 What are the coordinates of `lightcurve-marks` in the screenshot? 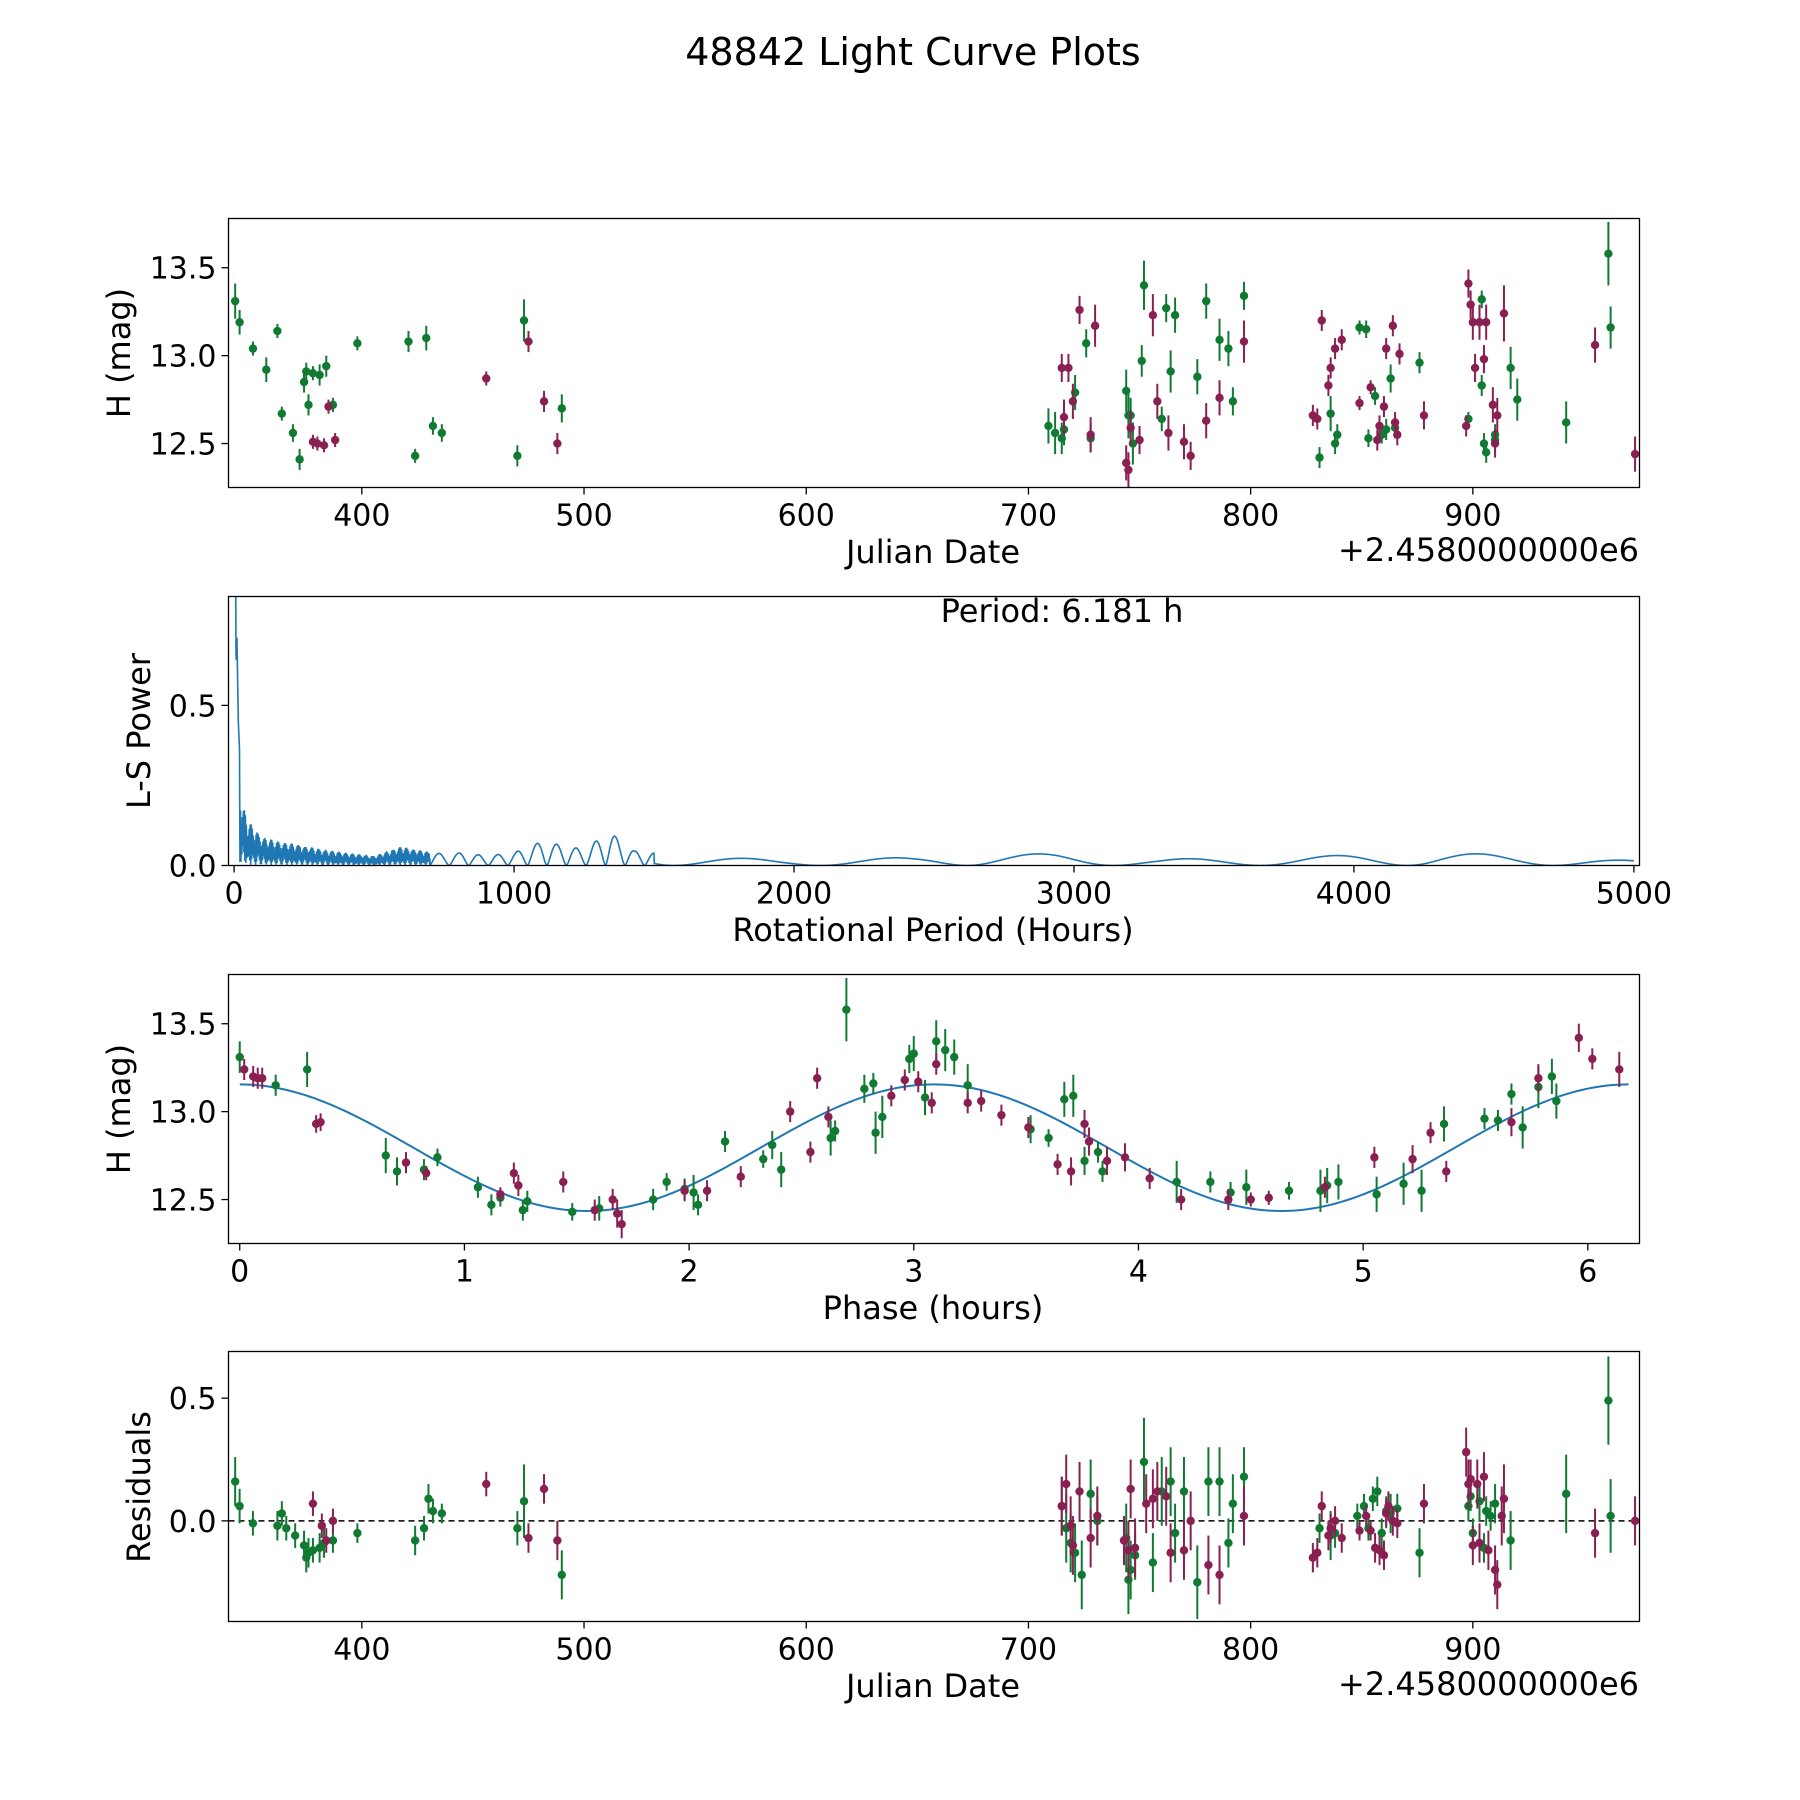 It's located at (935, 355).